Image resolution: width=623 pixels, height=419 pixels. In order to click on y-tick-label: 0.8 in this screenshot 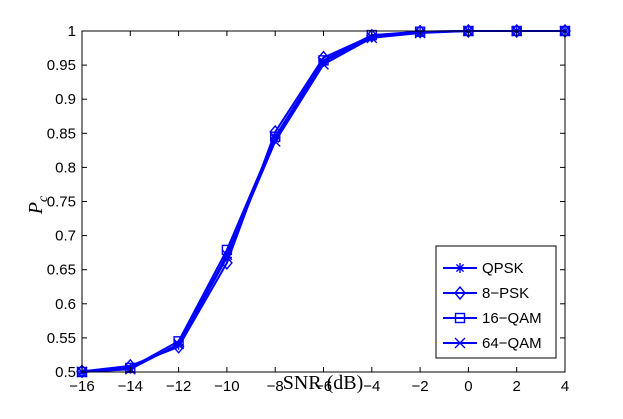, I will do `click(65, 167)`.